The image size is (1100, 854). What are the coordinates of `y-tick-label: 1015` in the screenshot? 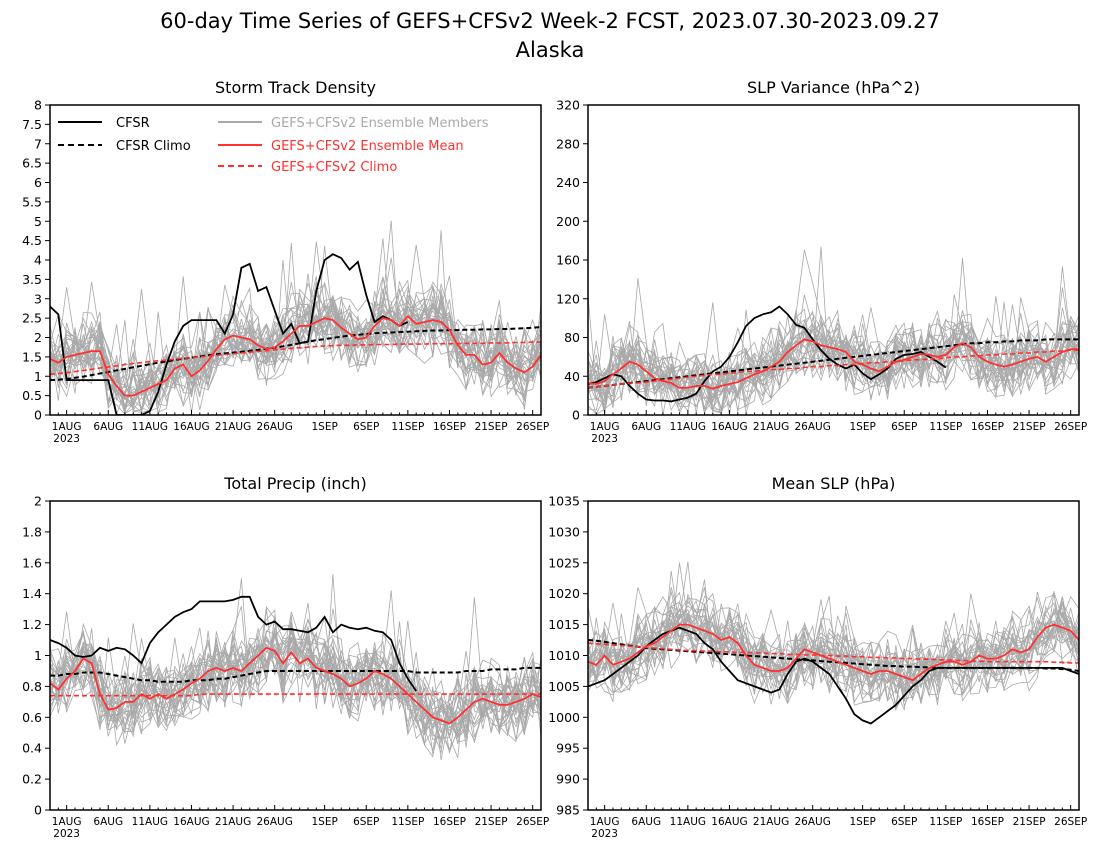 It's located at (564, 624).